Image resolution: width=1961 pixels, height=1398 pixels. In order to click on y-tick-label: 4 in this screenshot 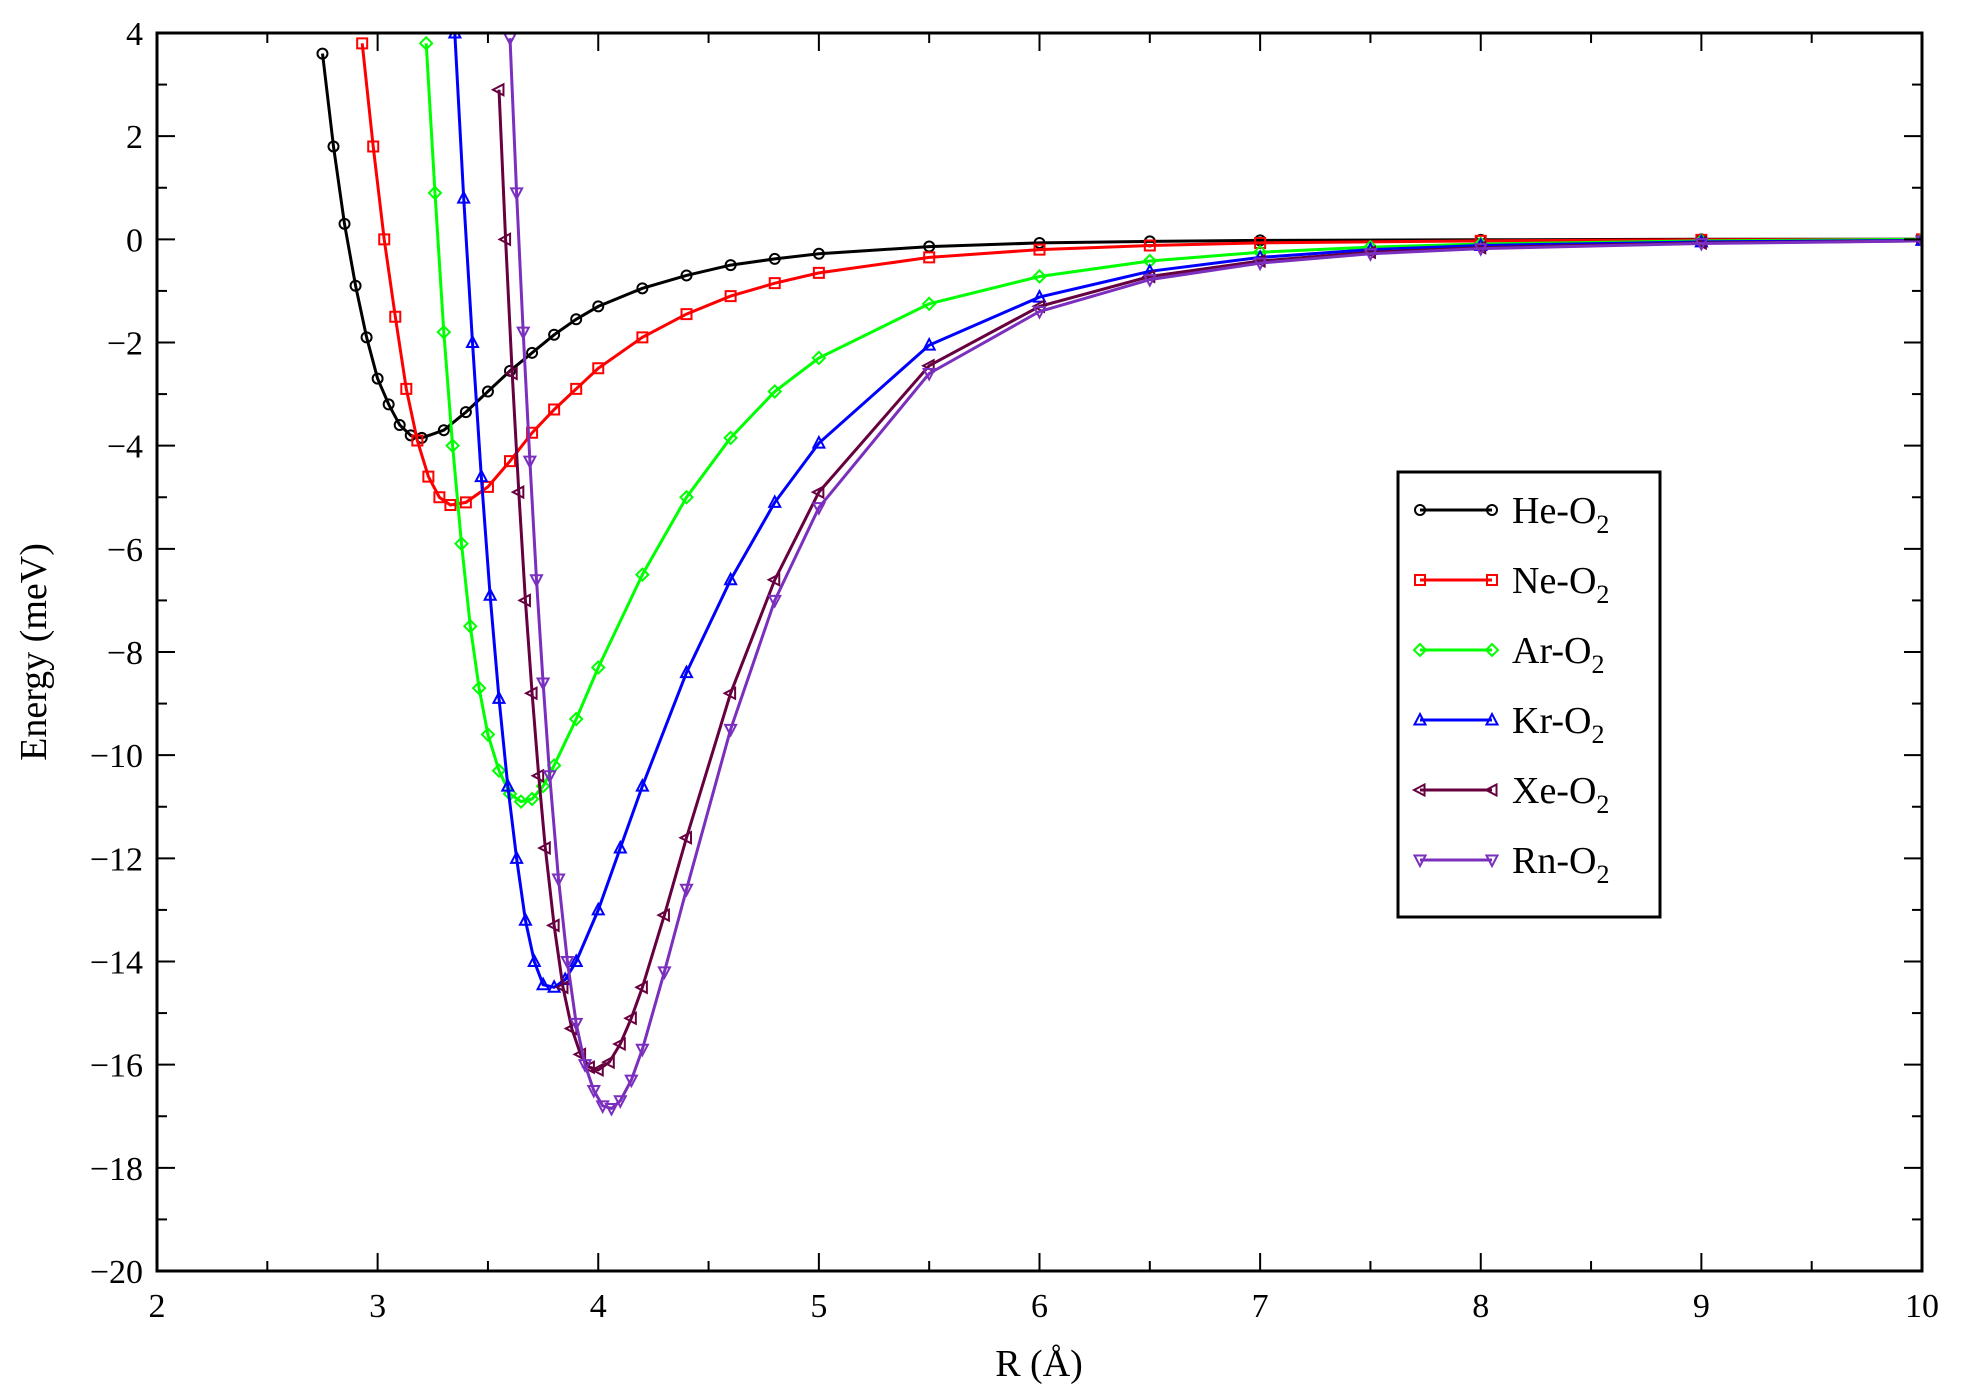, I will do `click(134, 34)`.